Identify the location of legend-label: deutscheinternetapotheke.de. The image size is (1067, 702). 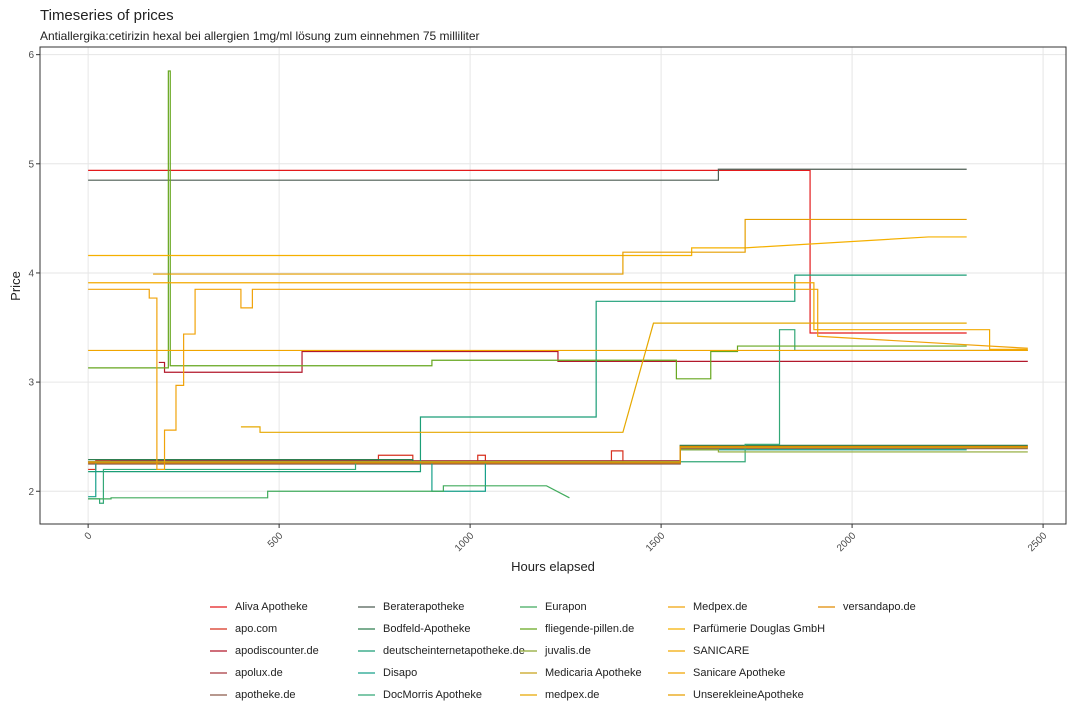
(454, 651).